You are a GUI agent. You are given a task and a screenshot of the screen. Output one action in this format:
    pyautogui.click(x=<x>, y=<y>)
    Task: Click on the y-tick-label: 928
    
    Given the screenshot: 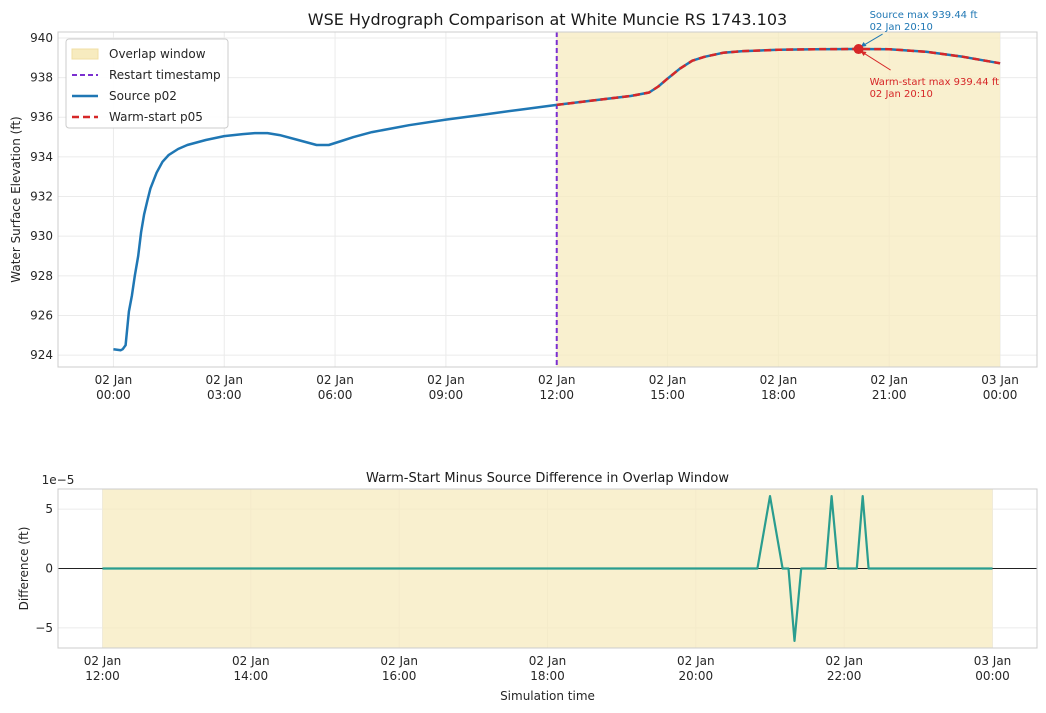 What is the action you would take?
    pyautogui.click(x=41, y=276)
    